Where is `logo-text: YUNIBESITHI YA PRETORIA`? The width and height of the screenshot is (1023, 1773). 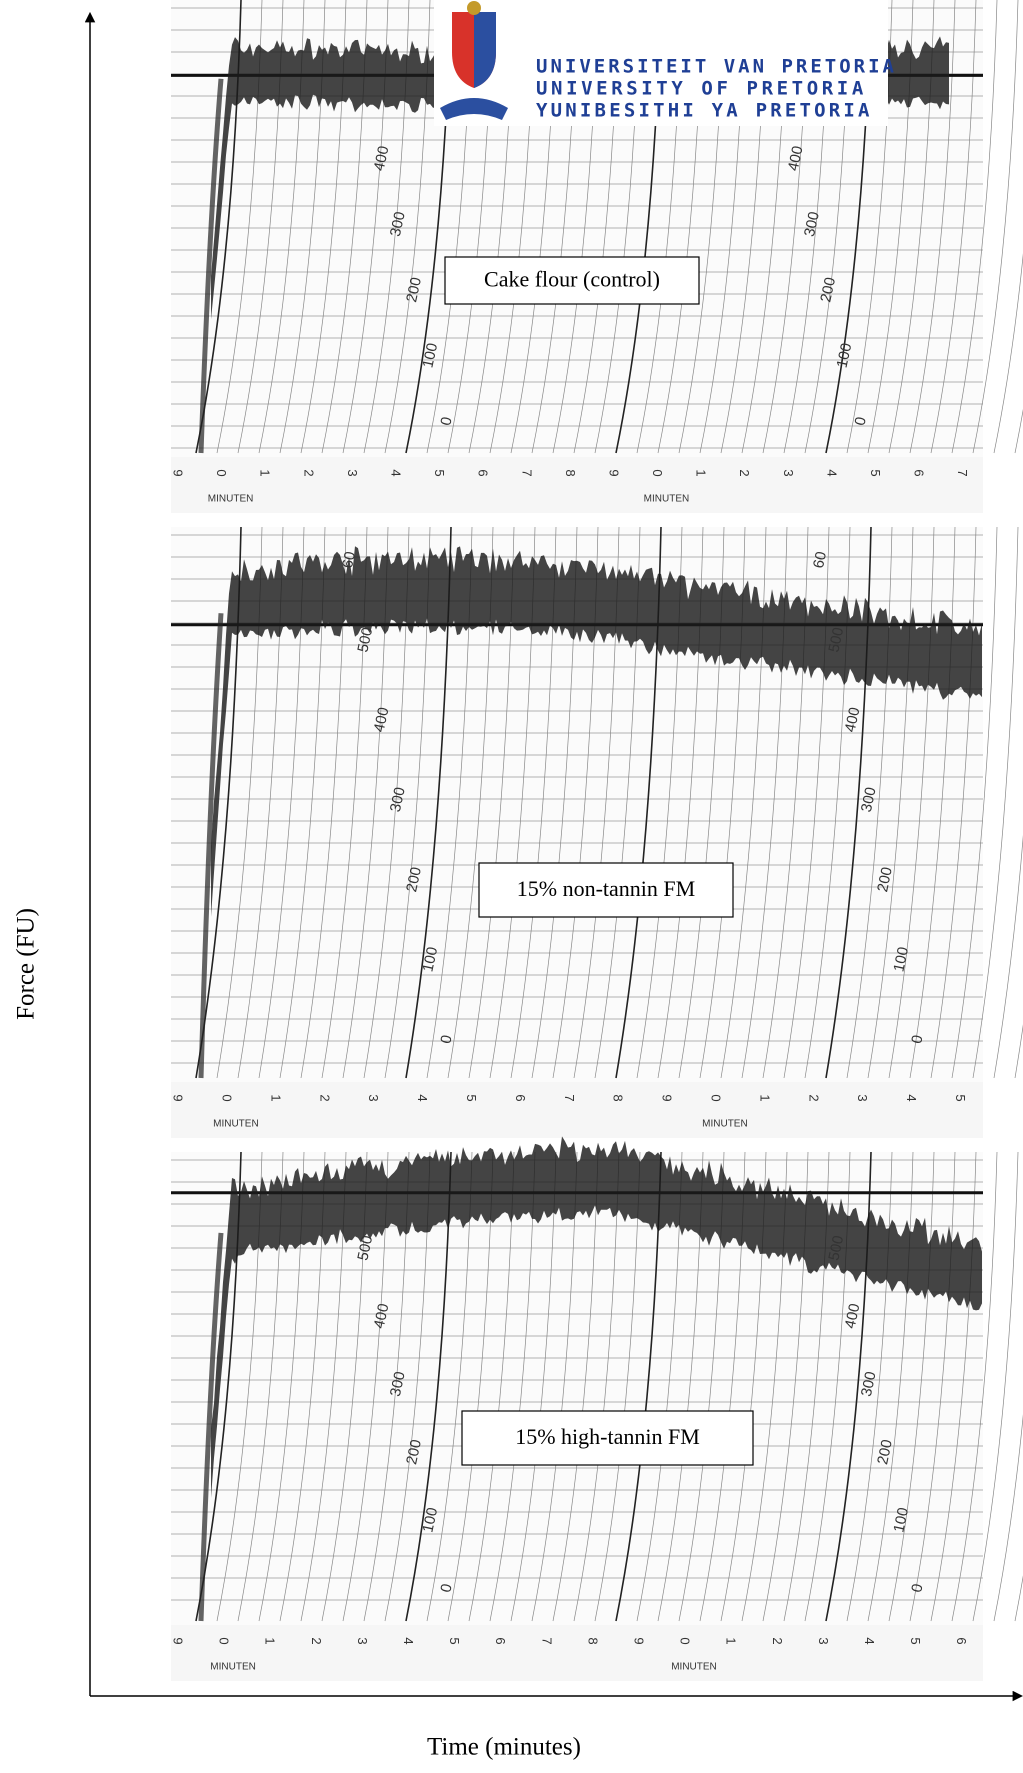 logo-text: YUNIBESITHI YA PRETORIA is located at coordinates (704, 111).